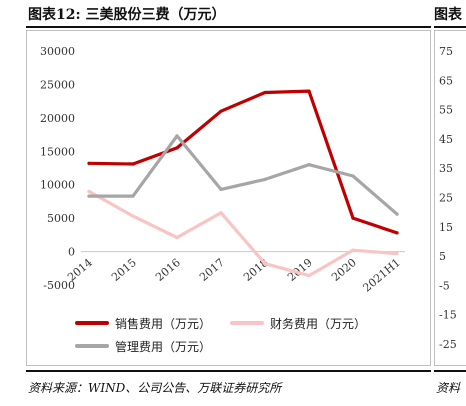  I want to click on neighbor-chart-title: 图表, so click(448, 15).